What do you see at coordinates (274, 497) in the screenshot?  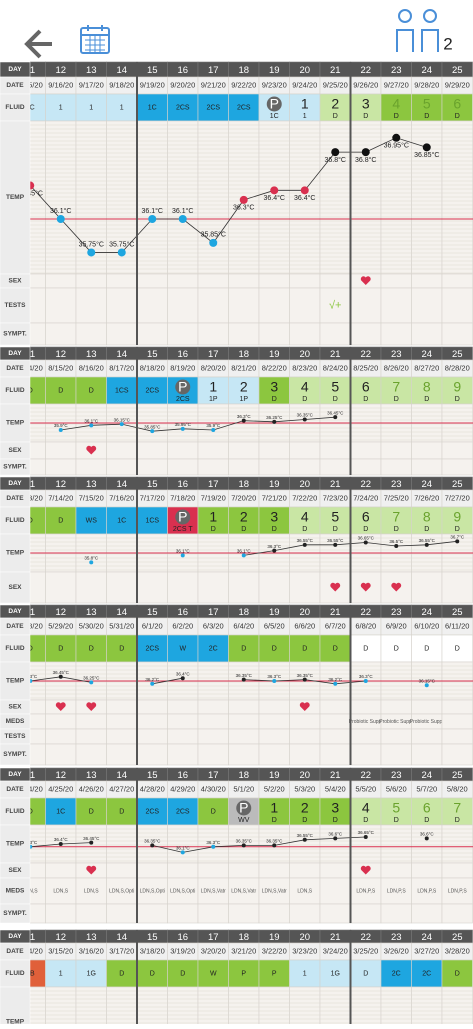 I see `date: 7/21/20` at bounding box center [274, 497].